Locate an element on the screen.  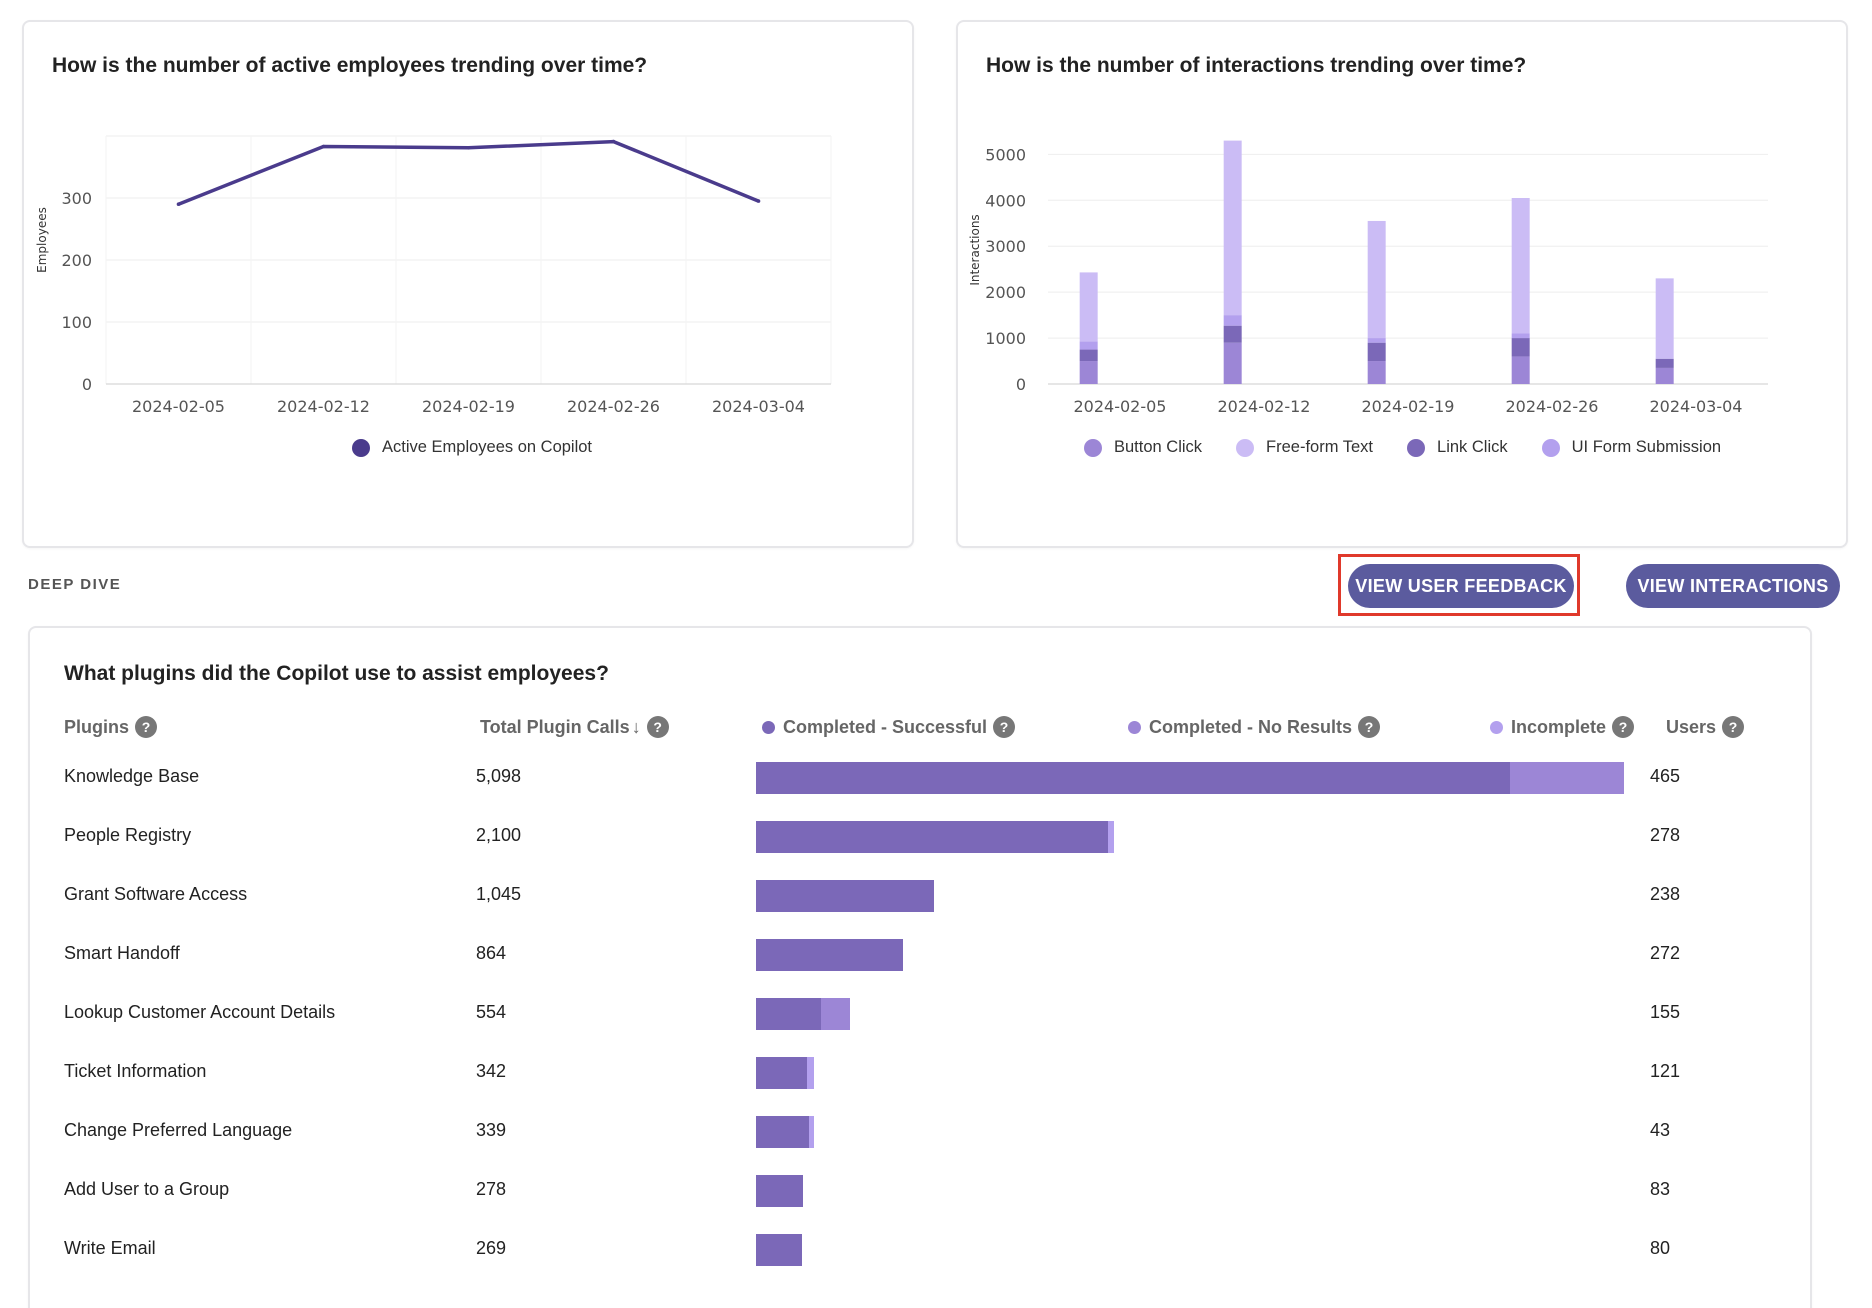
column-header-successful-label: Completed - Successful is located at coordinates (885, 726).